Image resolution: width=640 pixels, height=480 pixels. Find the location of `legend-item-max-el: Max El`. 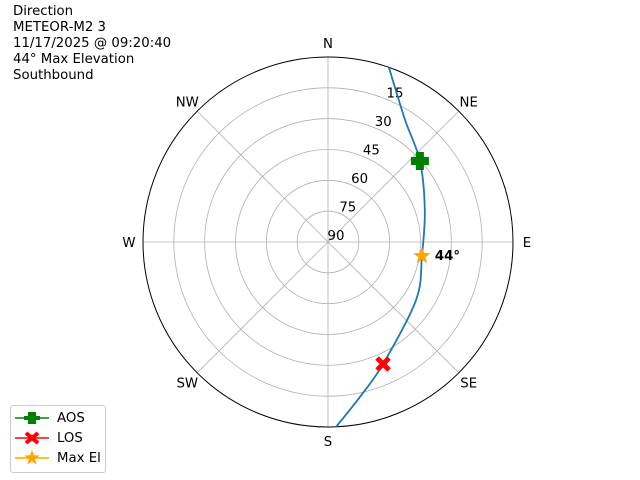

legend-item-max-el: Max El is located at coordinates (58, 458).